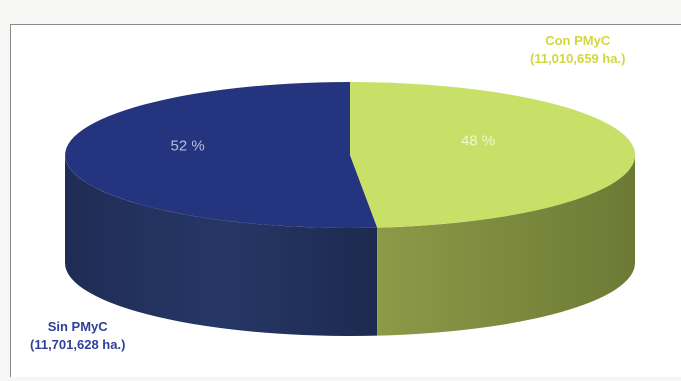 This screenshot has width=681, height=381. Describe the element at coordinates (77, 336) in the screenshot. I see `legend-label-sin: Sin PMyC (11,701,628 ha.)` at that location.